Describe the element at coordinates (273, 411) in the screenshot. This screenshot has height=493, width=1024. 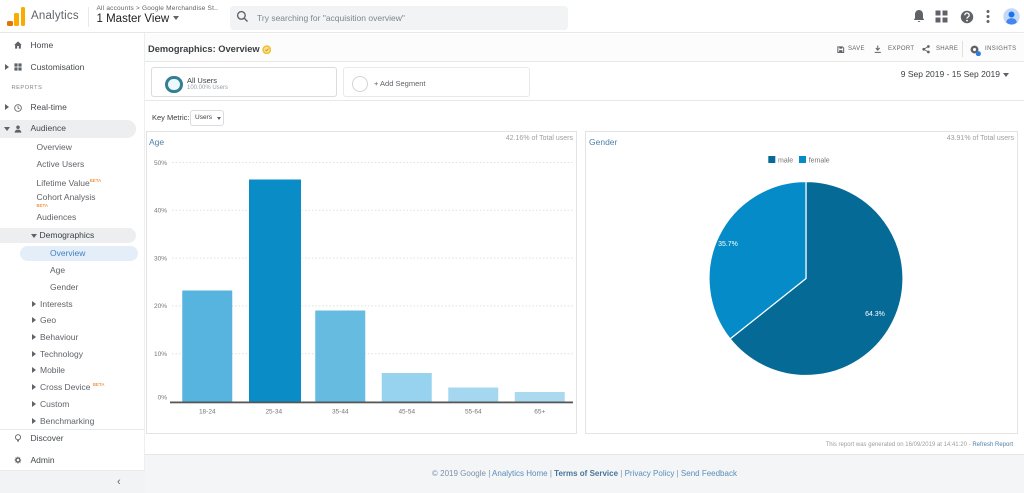
I see `svg-text: 25-34` at that location.